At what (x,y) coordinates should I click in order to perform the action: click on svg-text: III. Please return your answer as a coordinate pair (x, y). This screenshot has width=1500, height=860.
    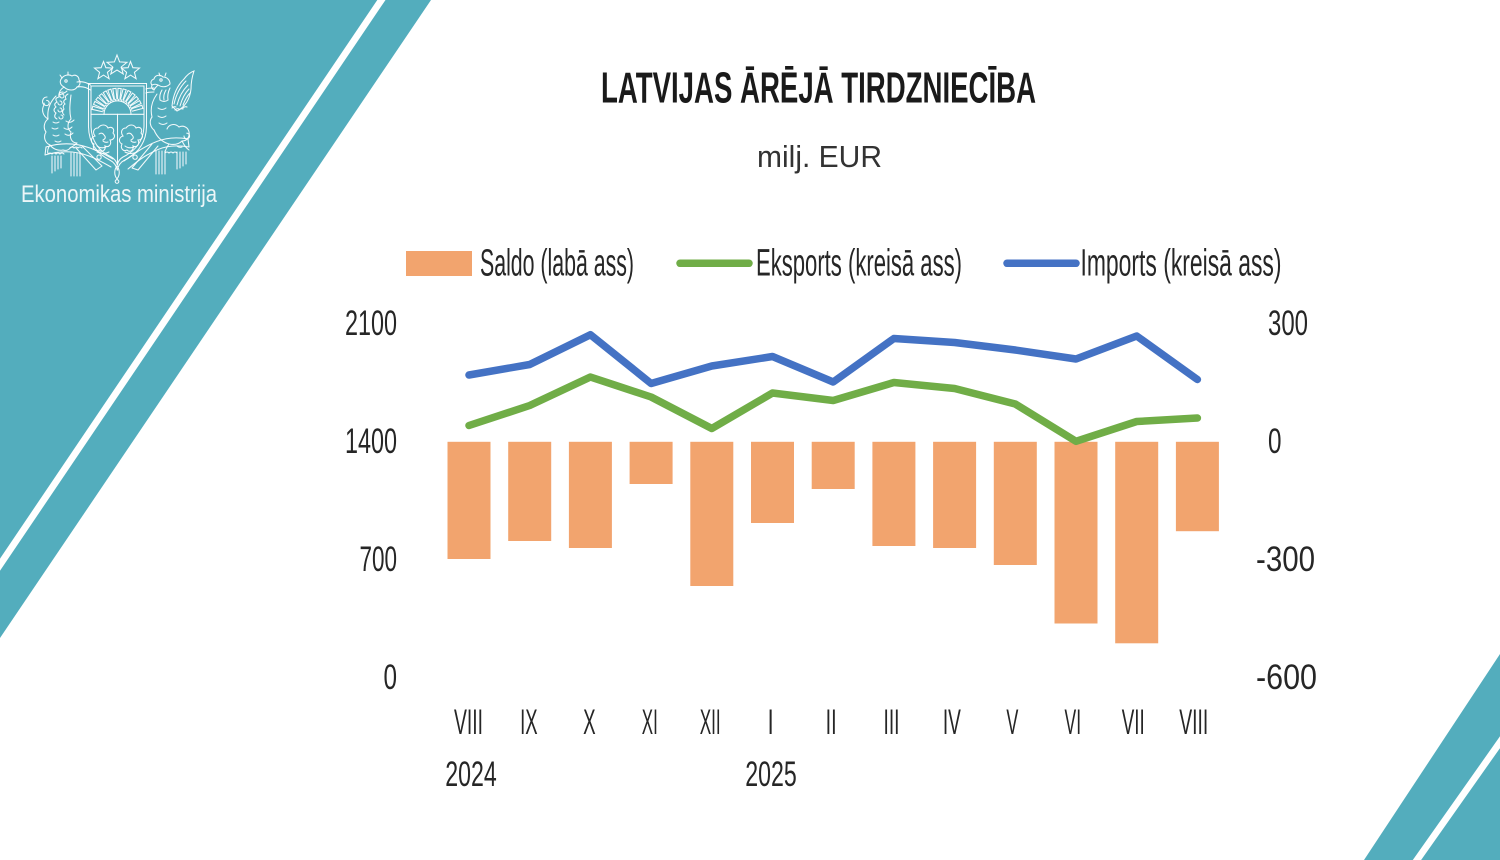
    Looking at the image, I should click on (892, 722).